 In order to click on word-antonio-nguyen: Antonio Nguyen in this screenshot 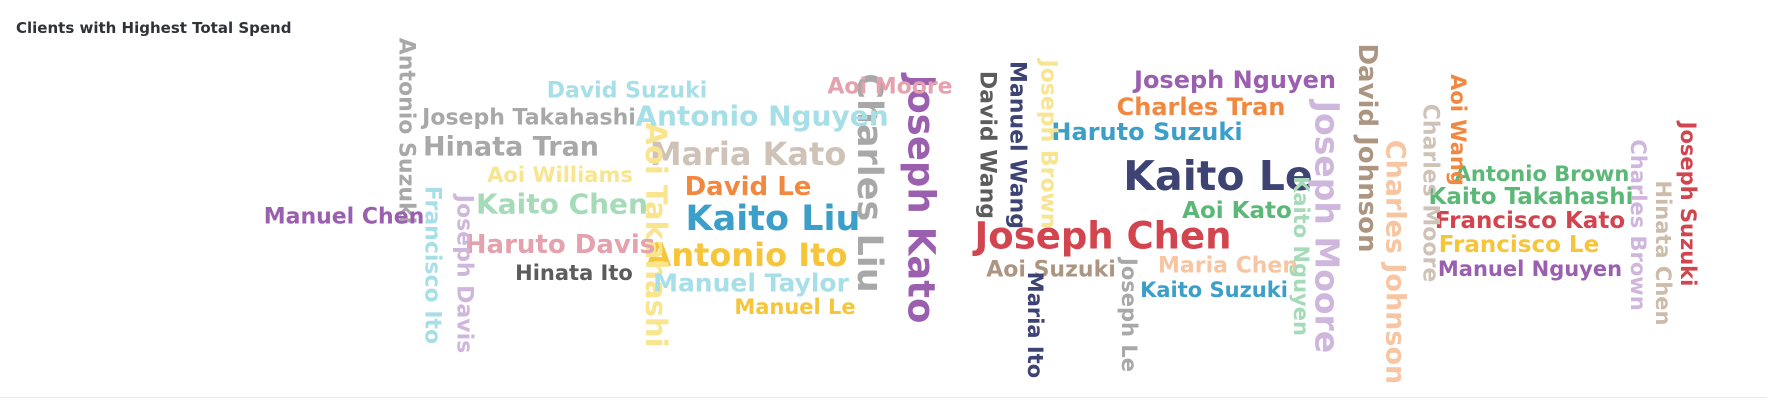, I will do `click(761, 116)`.